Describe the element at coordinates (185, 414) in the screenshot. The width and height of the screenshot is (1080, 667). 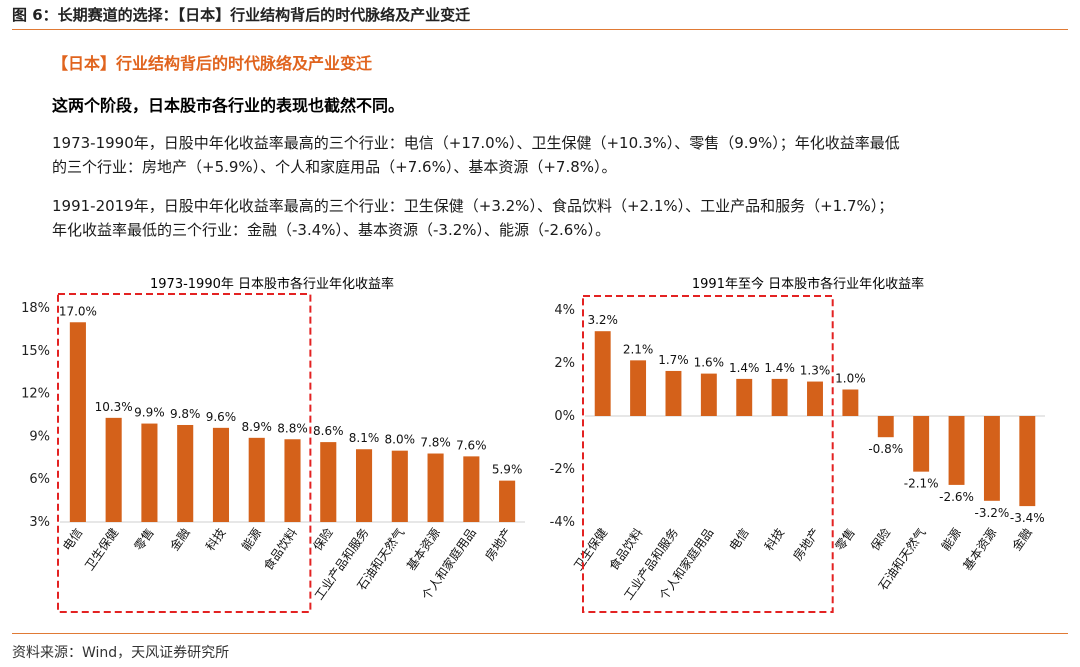
I see `data-label: 9.8%` at that location.